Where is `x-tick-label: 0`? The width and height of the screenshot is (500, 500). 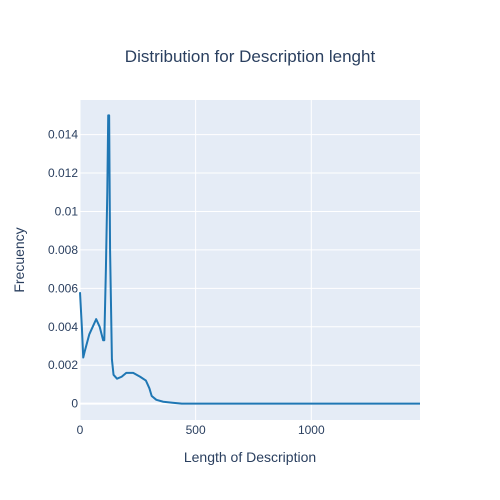
x-tick-label: 0 is located at coordinates (80, 430).